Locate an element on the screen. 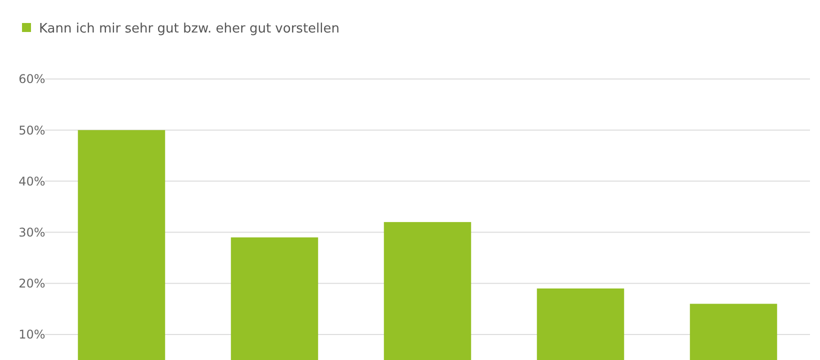  legend-label: Kann ich mir sehr gut bzw. eher gut vorstellen is located at coordinates (189, 29).